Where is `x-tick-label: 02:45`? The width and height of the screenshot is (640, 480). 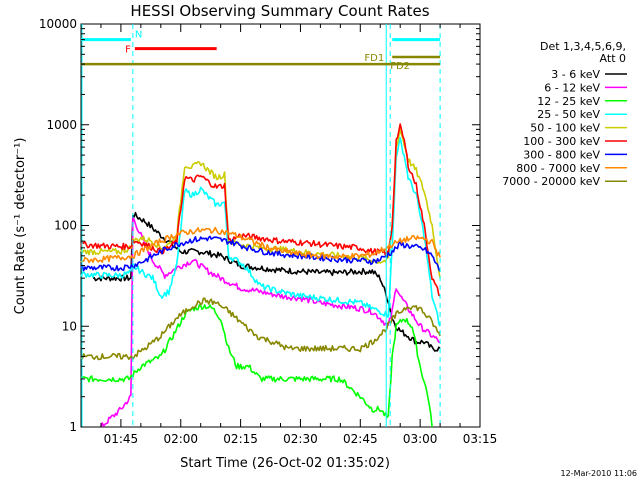 x-tick-label: 02:45 is located at coordinates (360, 439).